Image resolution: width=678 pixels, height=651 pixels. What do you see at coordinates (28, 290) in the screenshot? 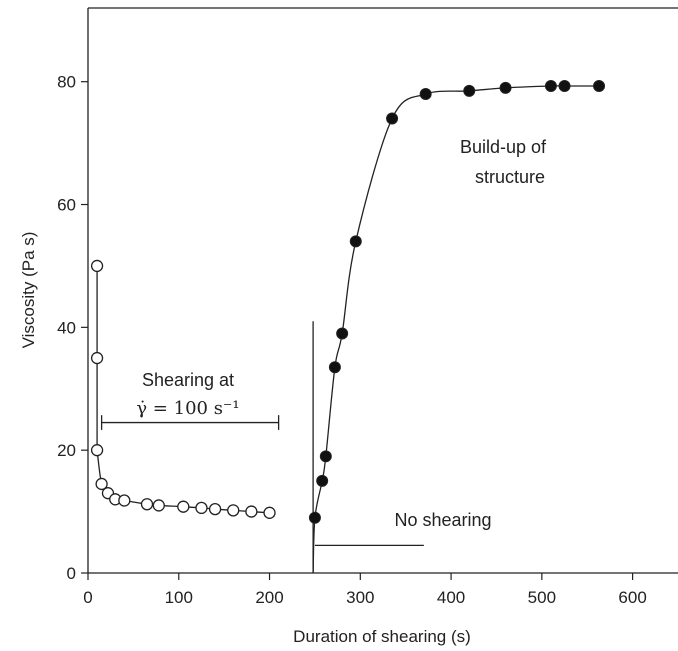
I see `y-axis-label: Viscosity (Pa s)` at bounding box center [28, 290].